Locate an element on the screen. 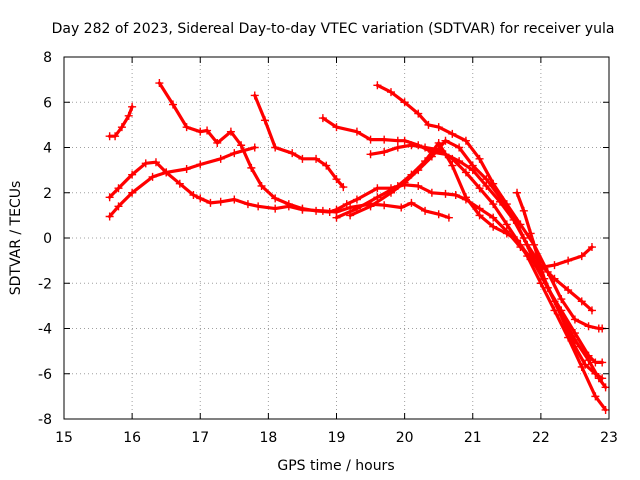 This screenshot has width=640, height=480. y-tick-label: -8 is located at coordinates (45, 420).